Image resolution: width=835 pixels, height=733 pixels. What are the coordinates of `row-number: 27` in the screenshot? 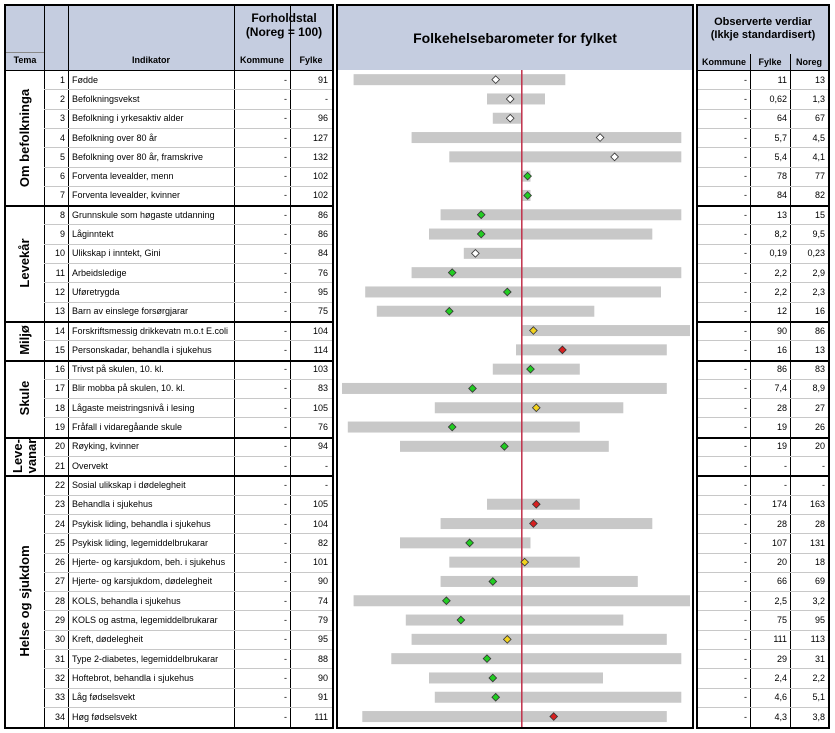 It's located at (59, 581).